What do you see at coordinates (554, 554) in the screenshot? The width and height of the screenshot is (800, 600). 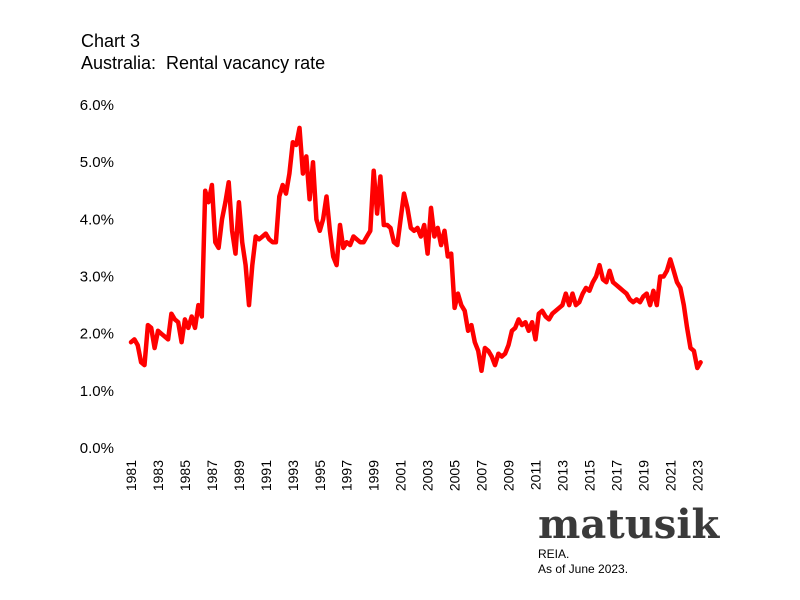 I see `source-label: REIA.` at bounding box center [554, 554].